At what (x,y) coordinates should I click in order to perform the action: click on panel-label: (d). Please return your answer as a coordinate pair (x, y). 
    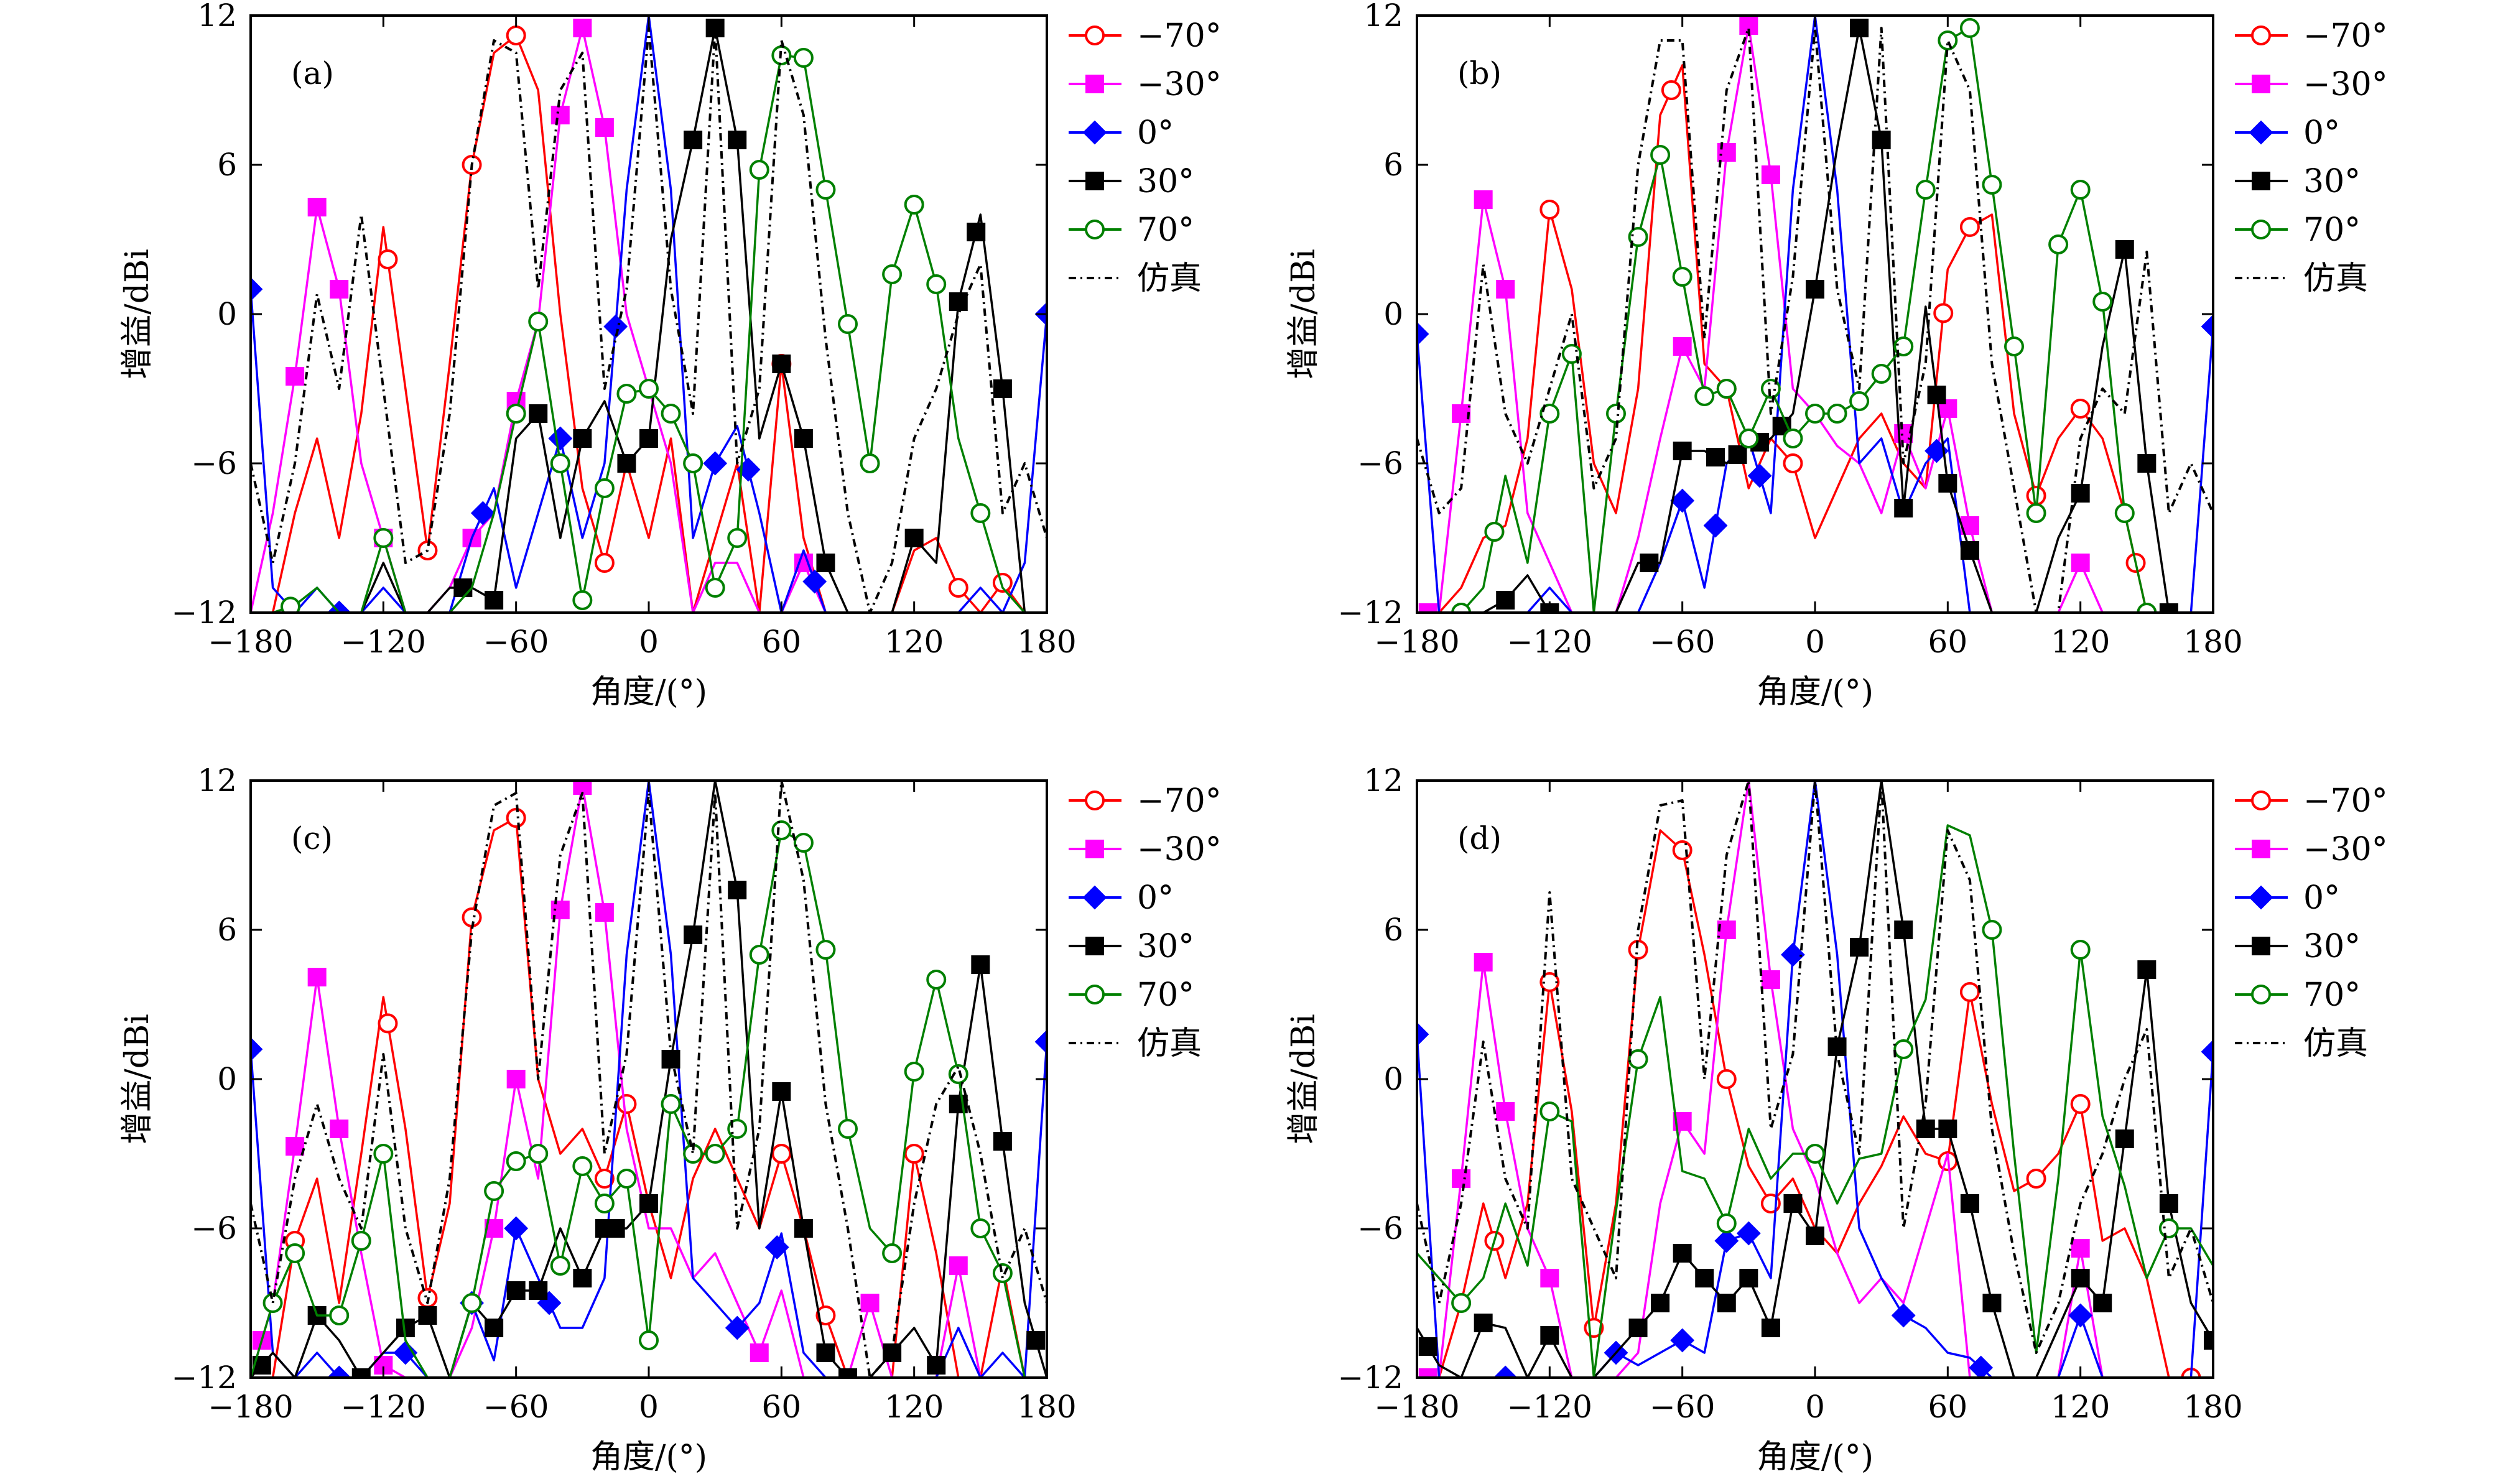
    Looking at the image, I should click on (1480, 838).